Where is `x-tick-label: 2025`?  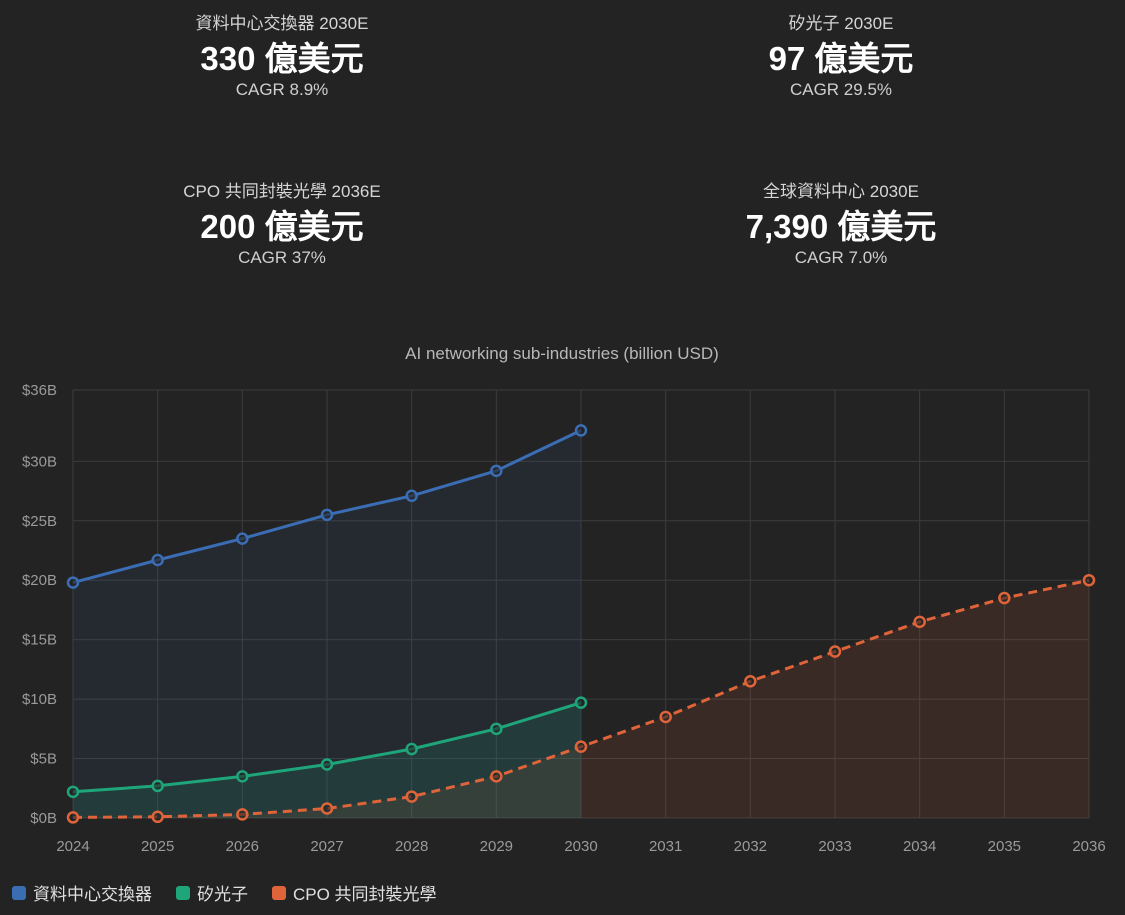
x-tick-label: 2025 is located at coordinates (157, 846).